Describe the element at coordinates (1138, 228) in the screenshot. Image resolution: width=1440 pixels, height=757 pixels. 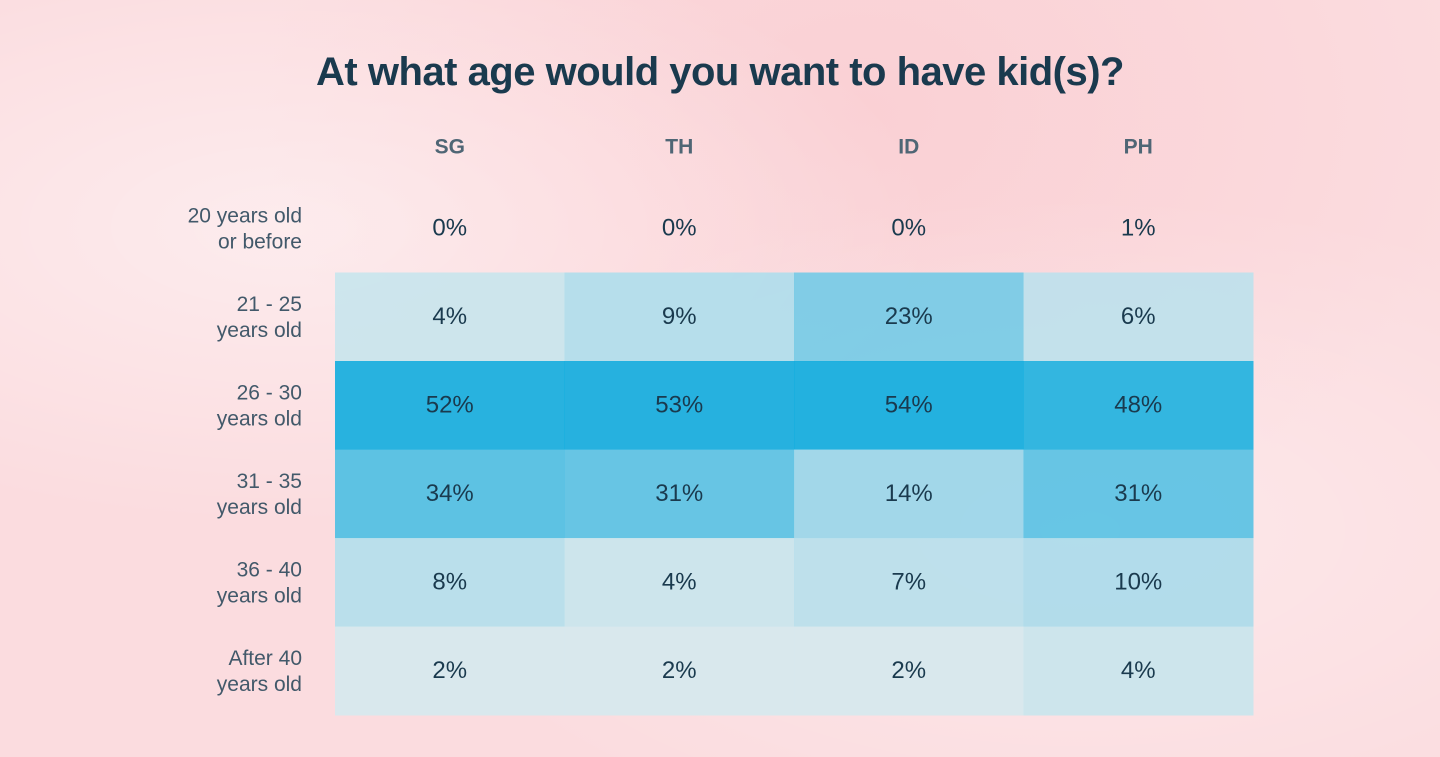
I see `cell-value-label: 1%` at that location.